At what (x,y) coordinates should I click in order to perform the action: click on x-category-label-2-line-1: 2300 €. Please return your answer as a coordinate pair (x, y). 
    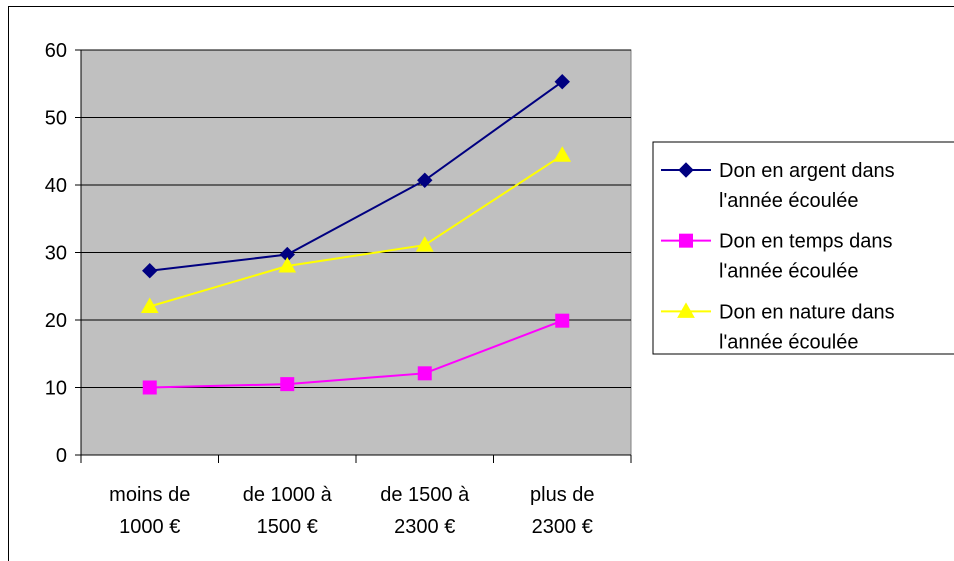
    Looking at the image, I should click on (424, 527).